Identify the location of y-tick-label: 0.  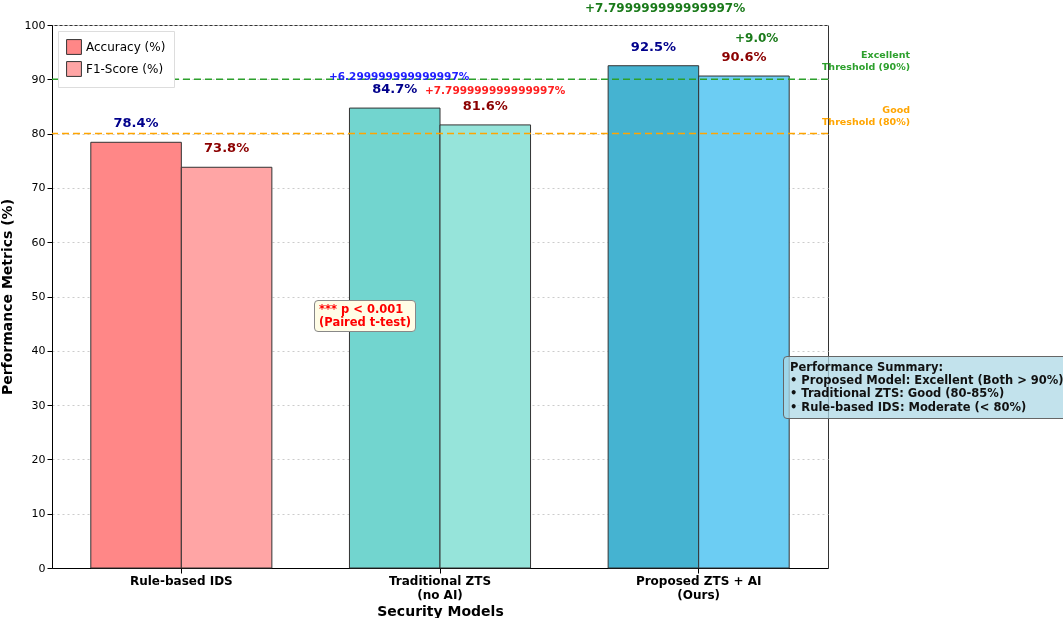
(42, 568).